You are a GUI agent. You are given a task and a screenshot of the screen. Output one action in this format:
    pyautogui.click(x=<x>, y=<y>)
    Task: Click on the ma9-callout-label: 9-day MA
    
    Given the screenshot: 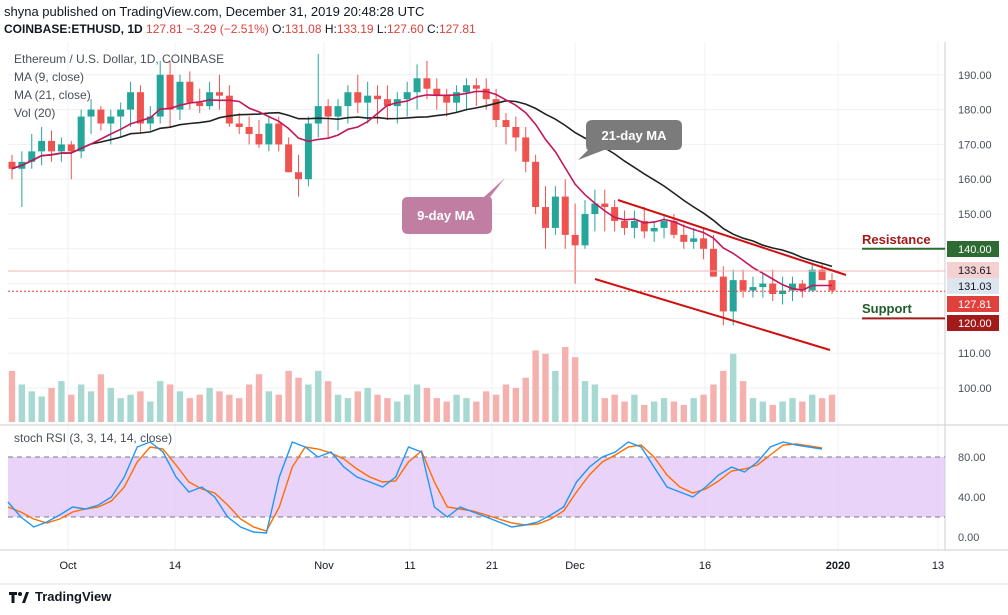 What is the action you would take?
    pyautogui.click(x=446, y=215)
    